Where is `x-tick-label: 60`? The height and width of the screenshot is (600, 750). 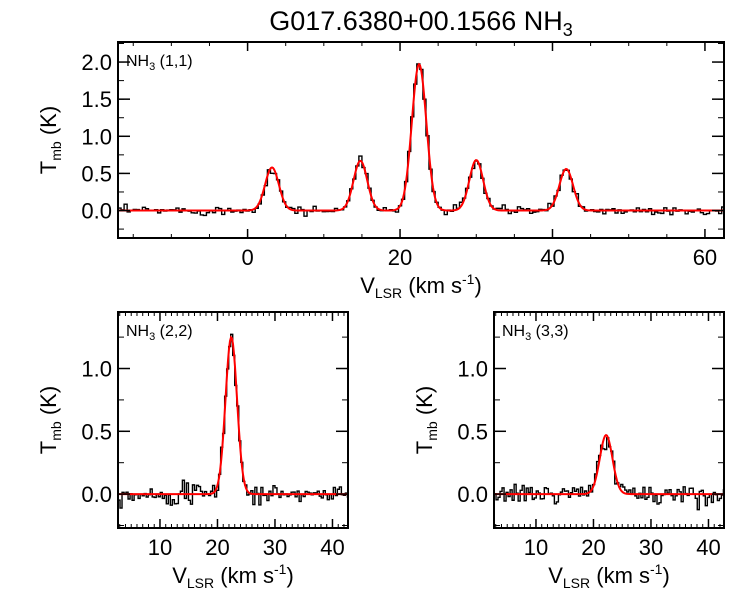
x-tick-label: 60 is located at coordinates (705, 257).